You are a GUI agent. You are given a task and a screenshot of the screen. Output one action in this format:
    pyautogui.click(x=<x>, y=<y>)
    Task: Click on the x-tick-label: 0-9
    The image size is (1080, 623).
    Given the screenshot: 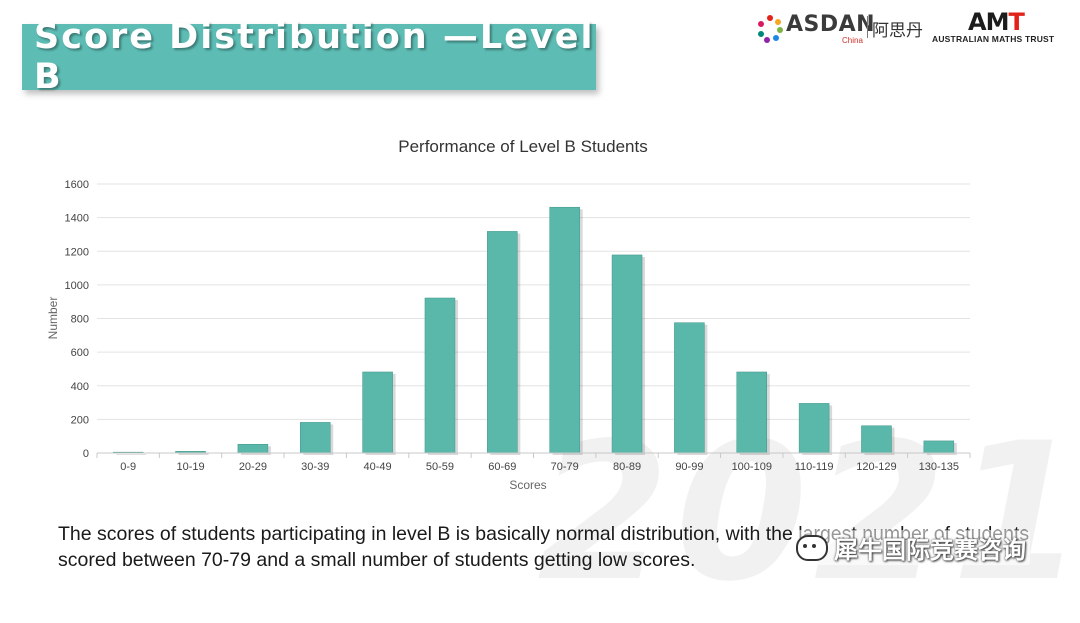 What is the action you would take?
    pyautogui.click(x=128, y=467)
    